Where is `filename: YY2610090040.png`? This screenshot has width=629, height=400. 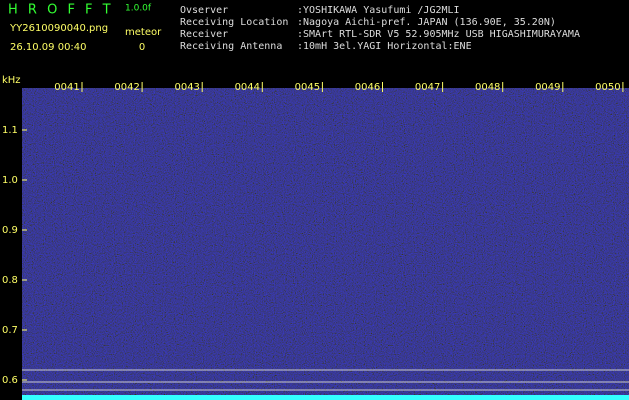 filename: YY2610090040.png is located at coordinates (58, 28).